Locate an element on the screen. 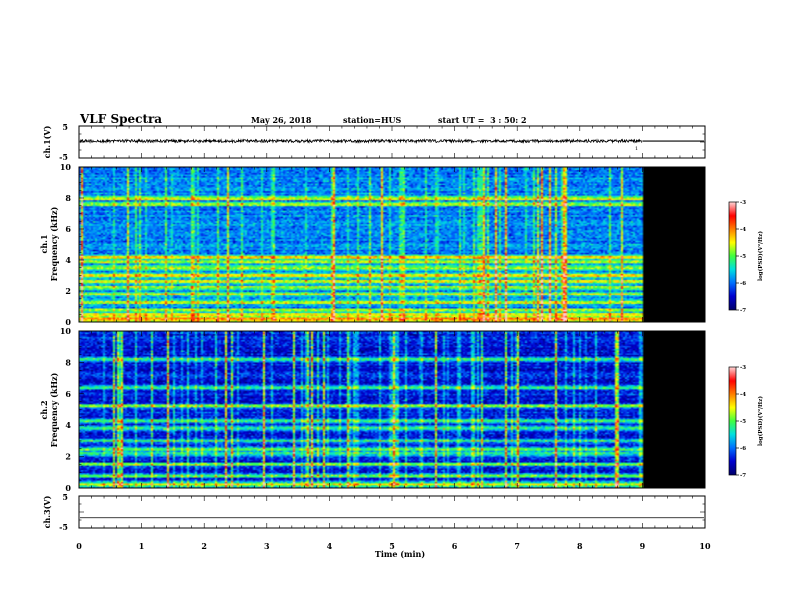  ch2-colorbar-label: log(PSD)(V²/Hz) is located at coordinates (760, 421).